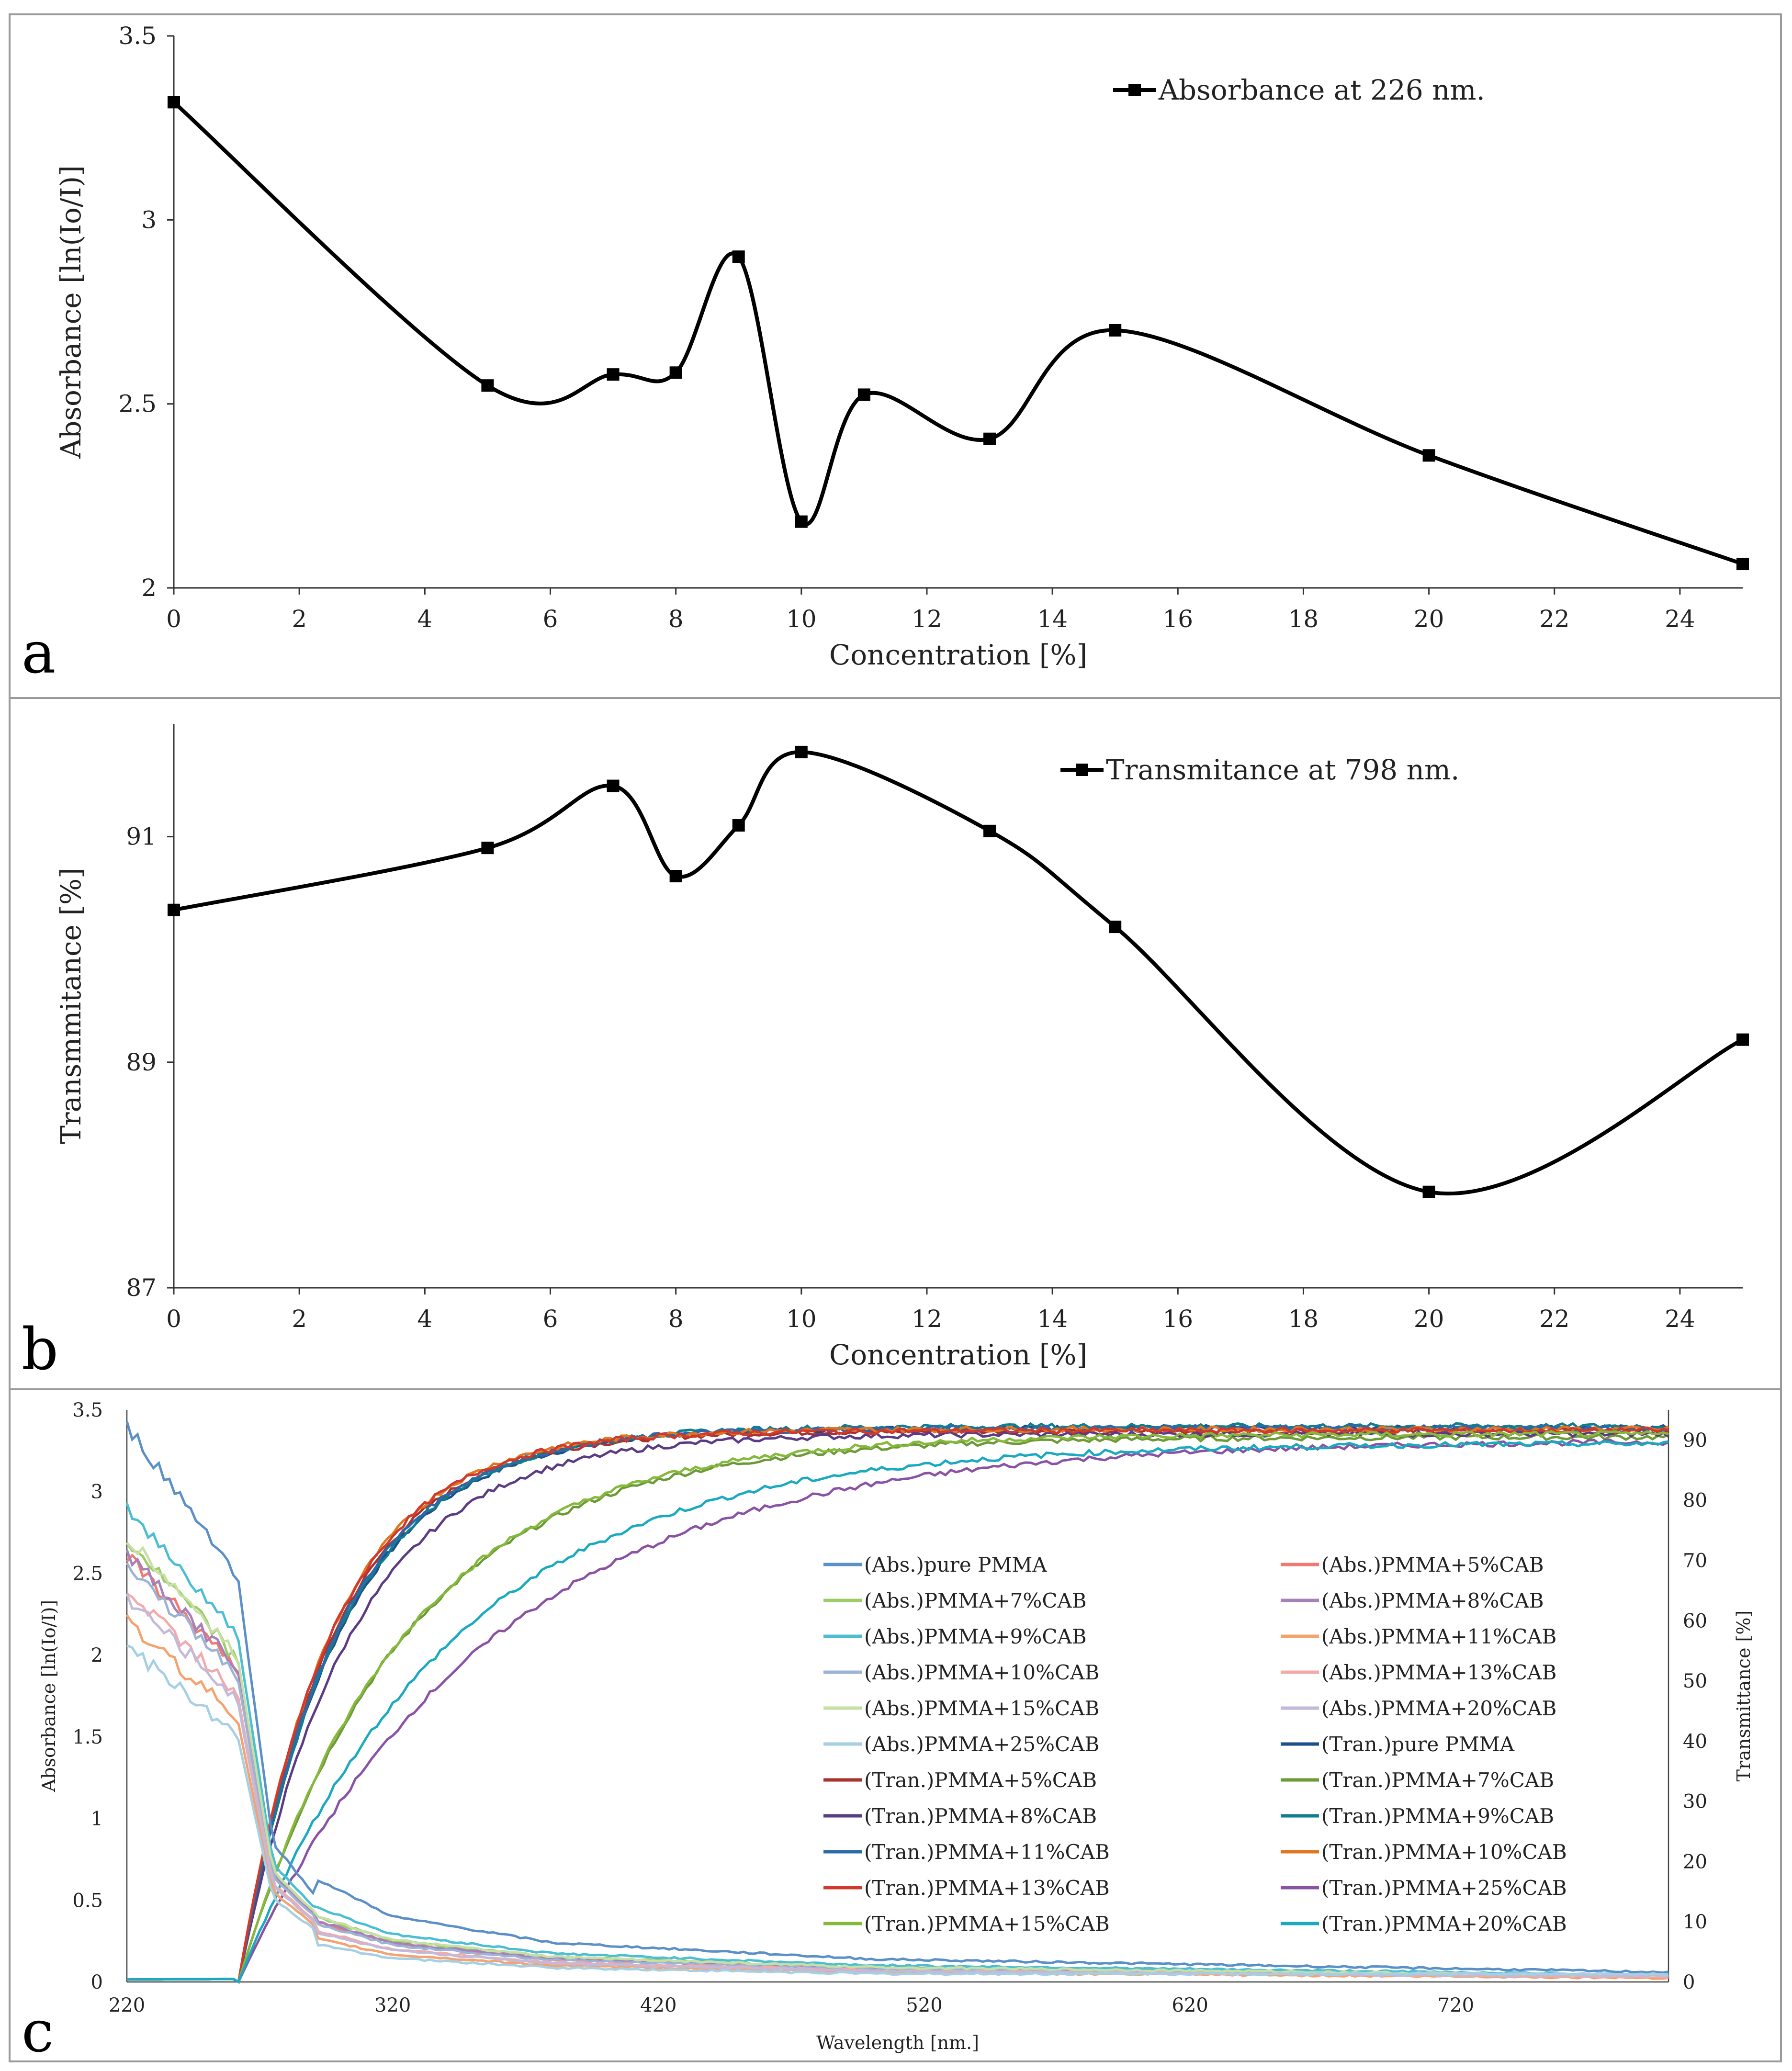 The height and width of the screenshot is (2071, 1792). What do you see at coordinates (141, 1288) in the screenshot?
I see `y-tick-label: 87` at bounding box center [141, 1288].